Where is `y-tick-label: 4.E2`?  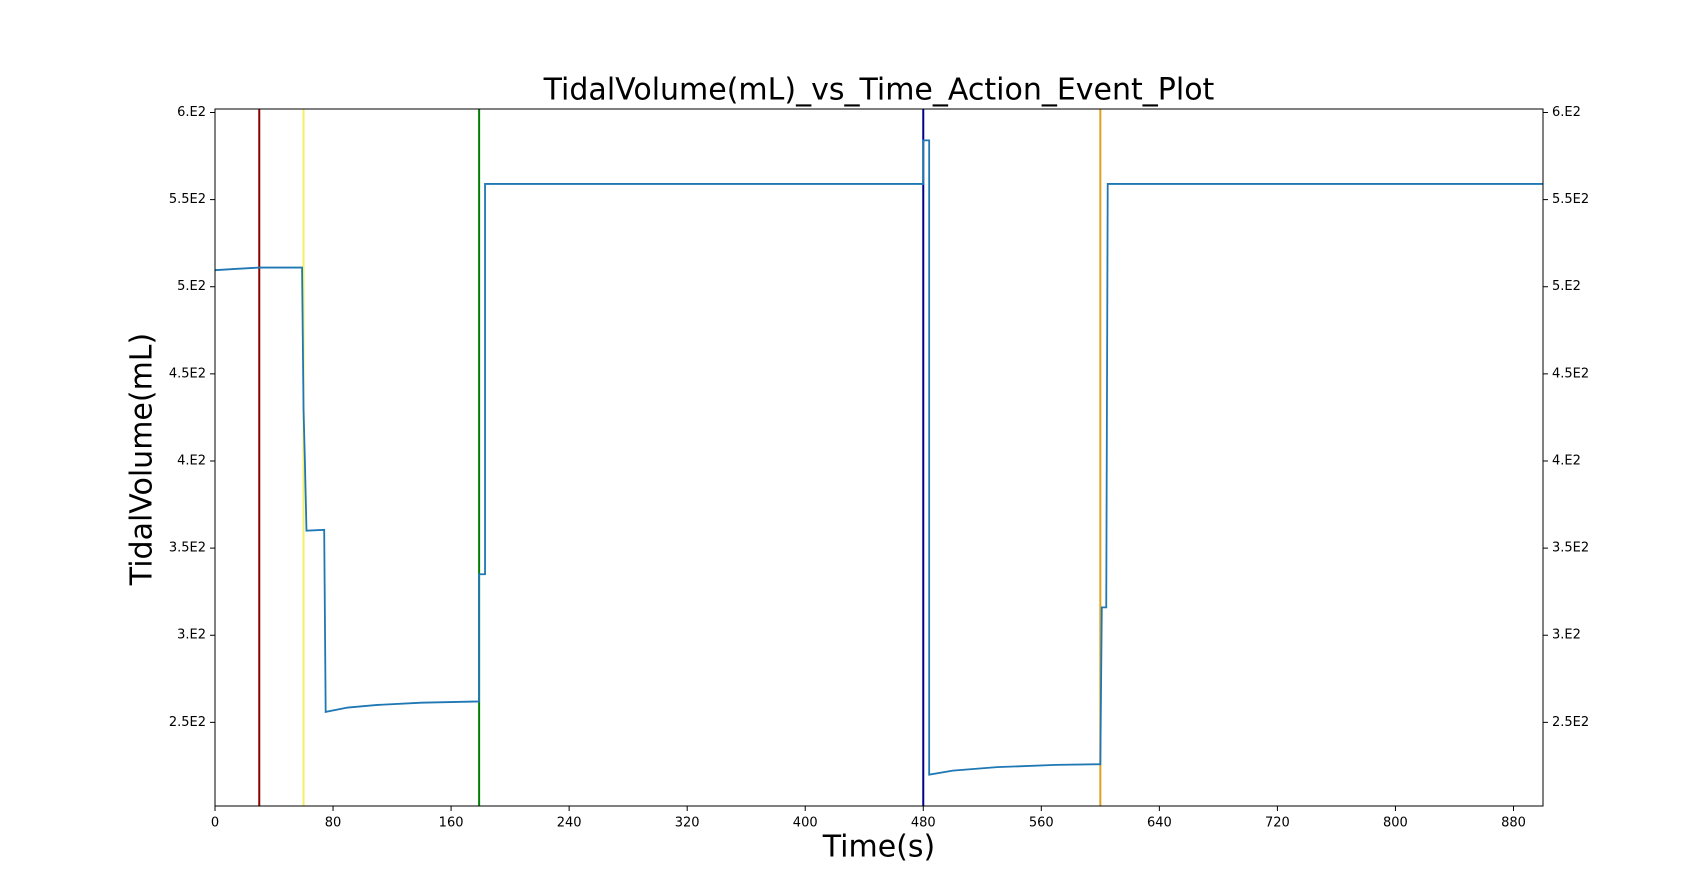 y-tick-label: 4.E2 is located at coordinates (191, 460).